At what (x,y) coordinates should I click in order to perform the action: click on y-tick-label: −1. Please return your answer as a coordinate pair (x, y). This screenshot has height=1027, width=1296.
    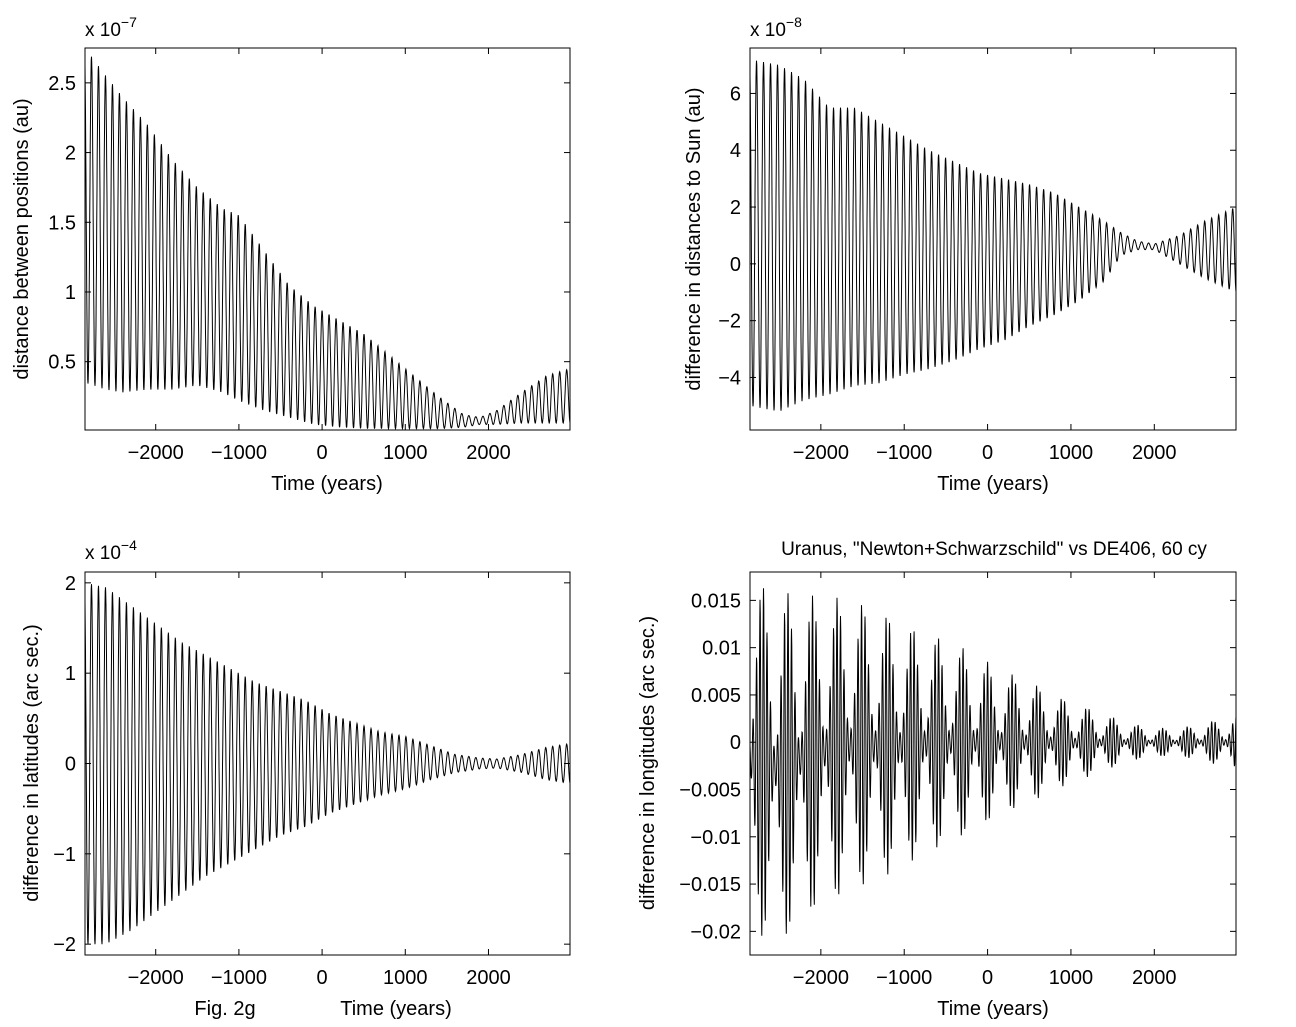
    Looking at the image, I should click on (64, 855).